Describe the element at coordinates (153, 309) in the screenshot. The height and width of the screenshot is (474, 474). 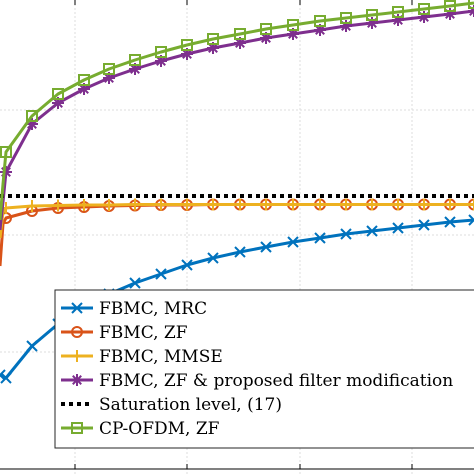
I see `legend-label: FBMC, MRC` at that location.